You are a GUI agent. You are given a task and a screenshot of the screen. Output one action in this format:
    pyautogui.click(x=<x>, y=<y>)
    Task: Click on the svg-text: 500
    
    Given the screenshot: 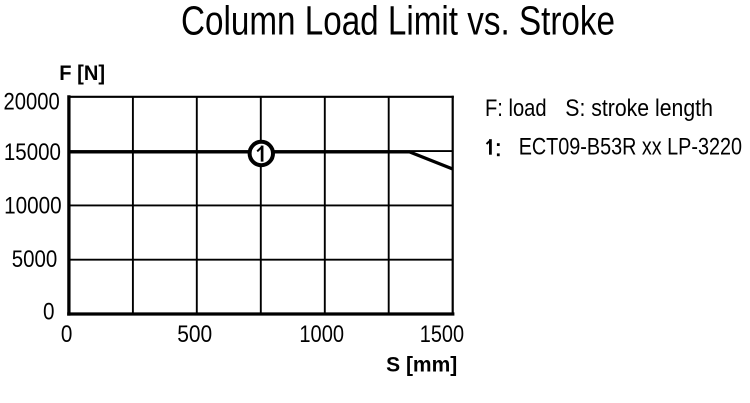 What is the action you would take?
    pyautogui.click(x=194, y=334)
    